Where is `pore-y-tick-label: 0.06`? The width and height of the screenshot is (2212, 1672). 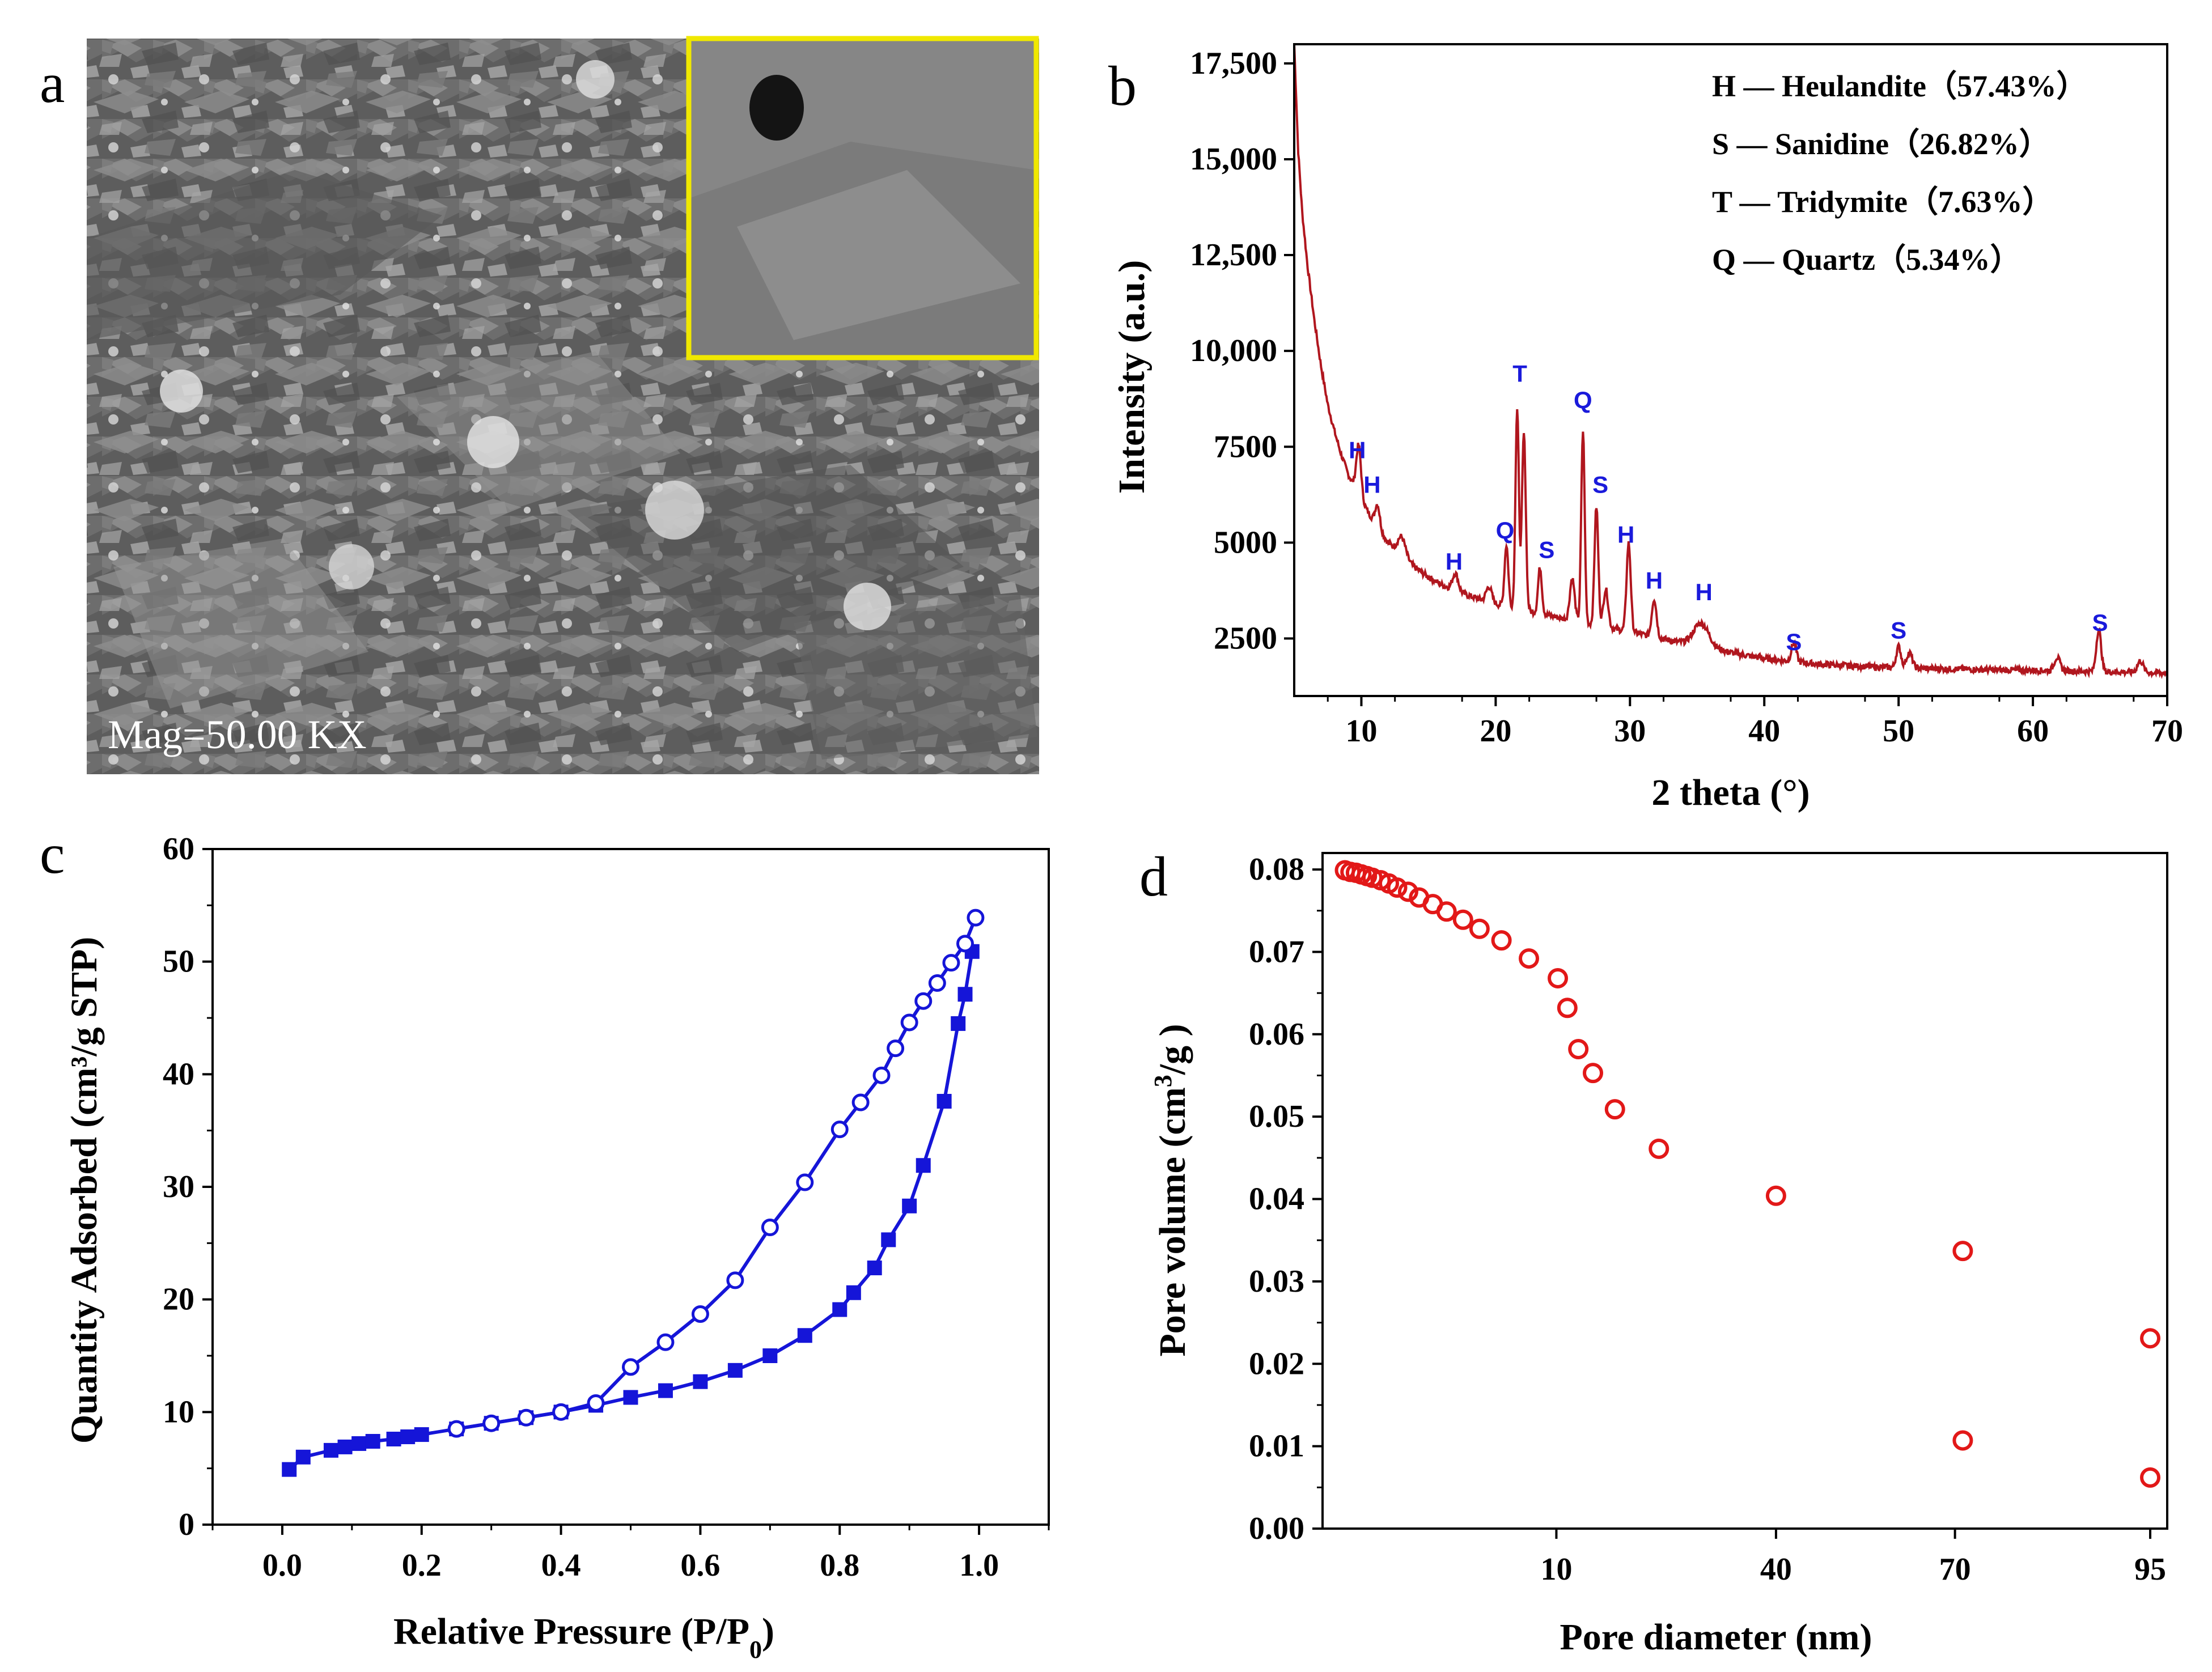 pore-y-tick-label: 0.06 is located at coordinates (1276, 1034).